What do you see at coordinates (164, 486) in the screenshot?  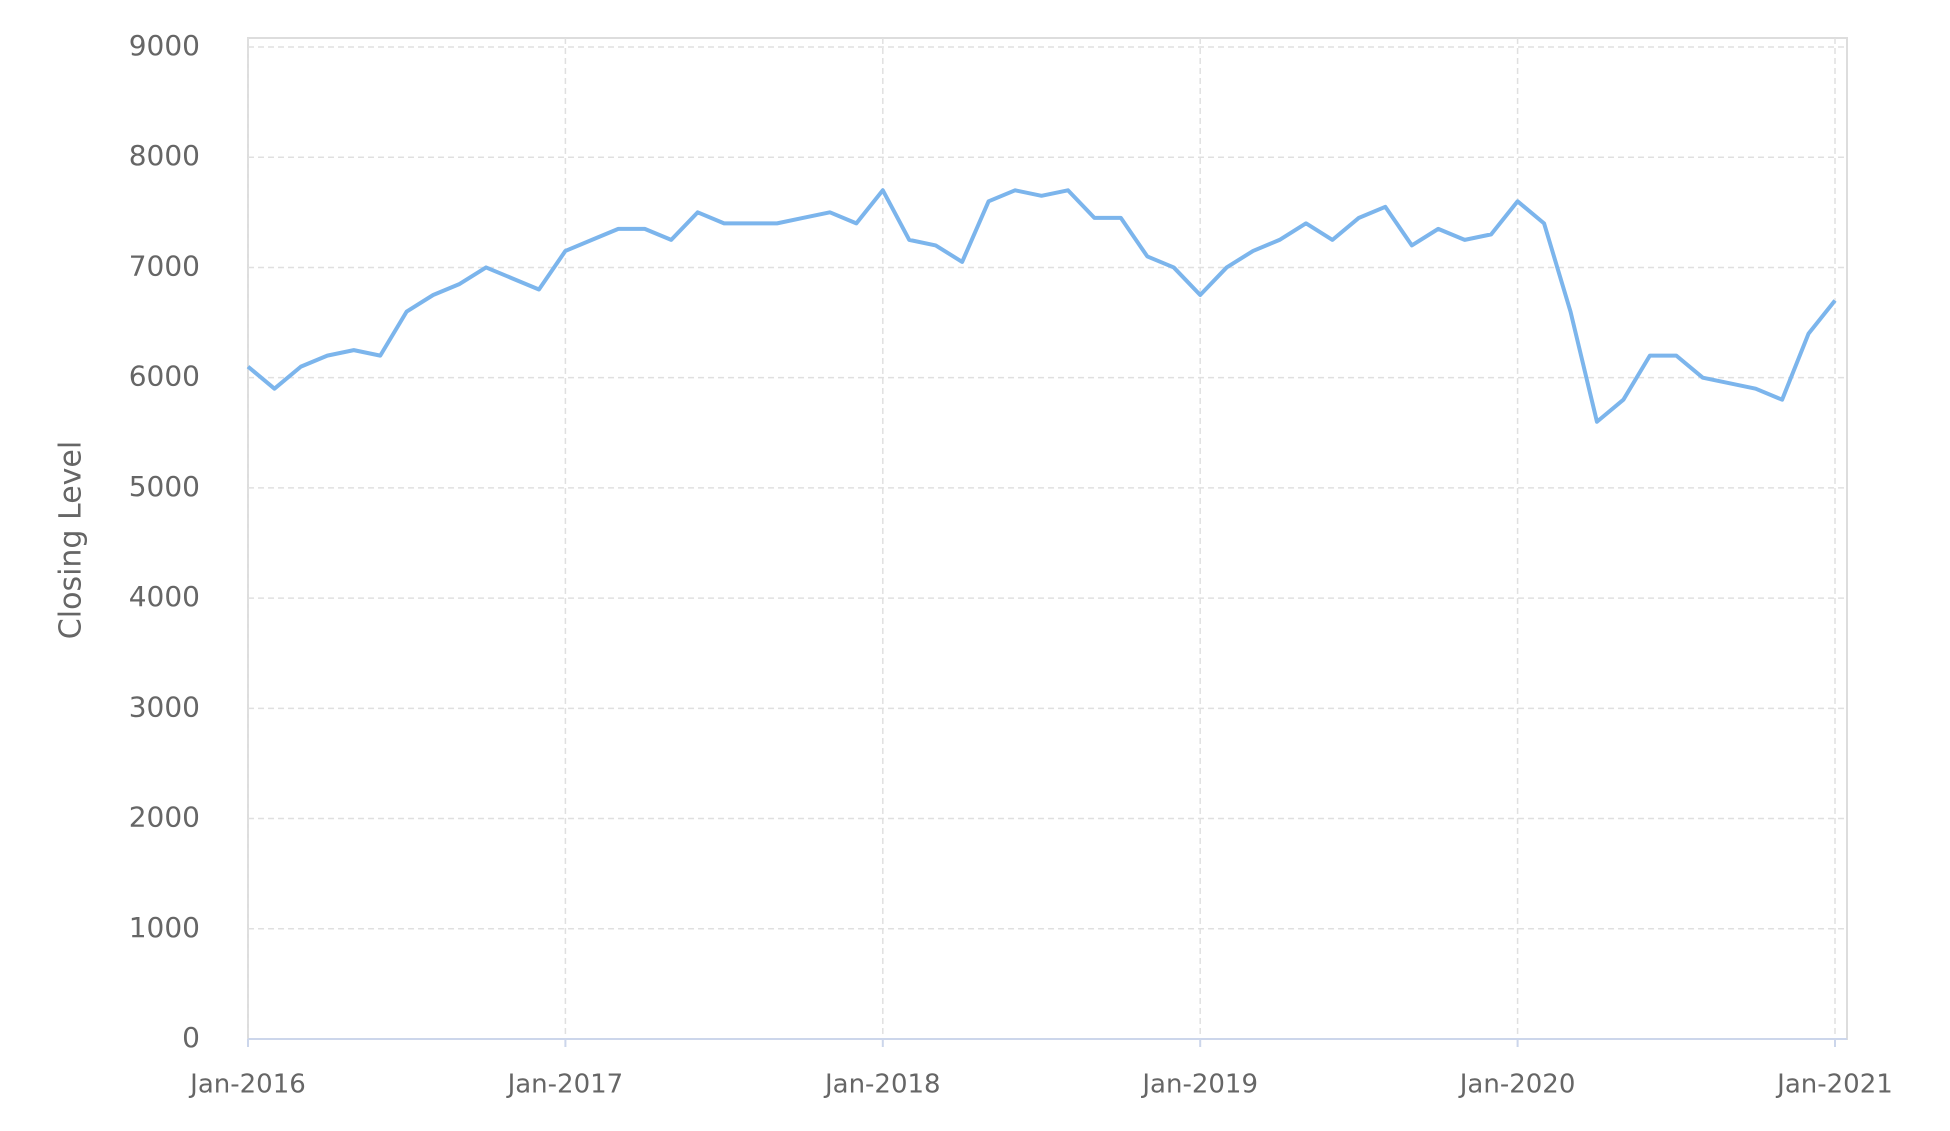 I see `y-tick-label: 5000` at bounding box center [164, 486].